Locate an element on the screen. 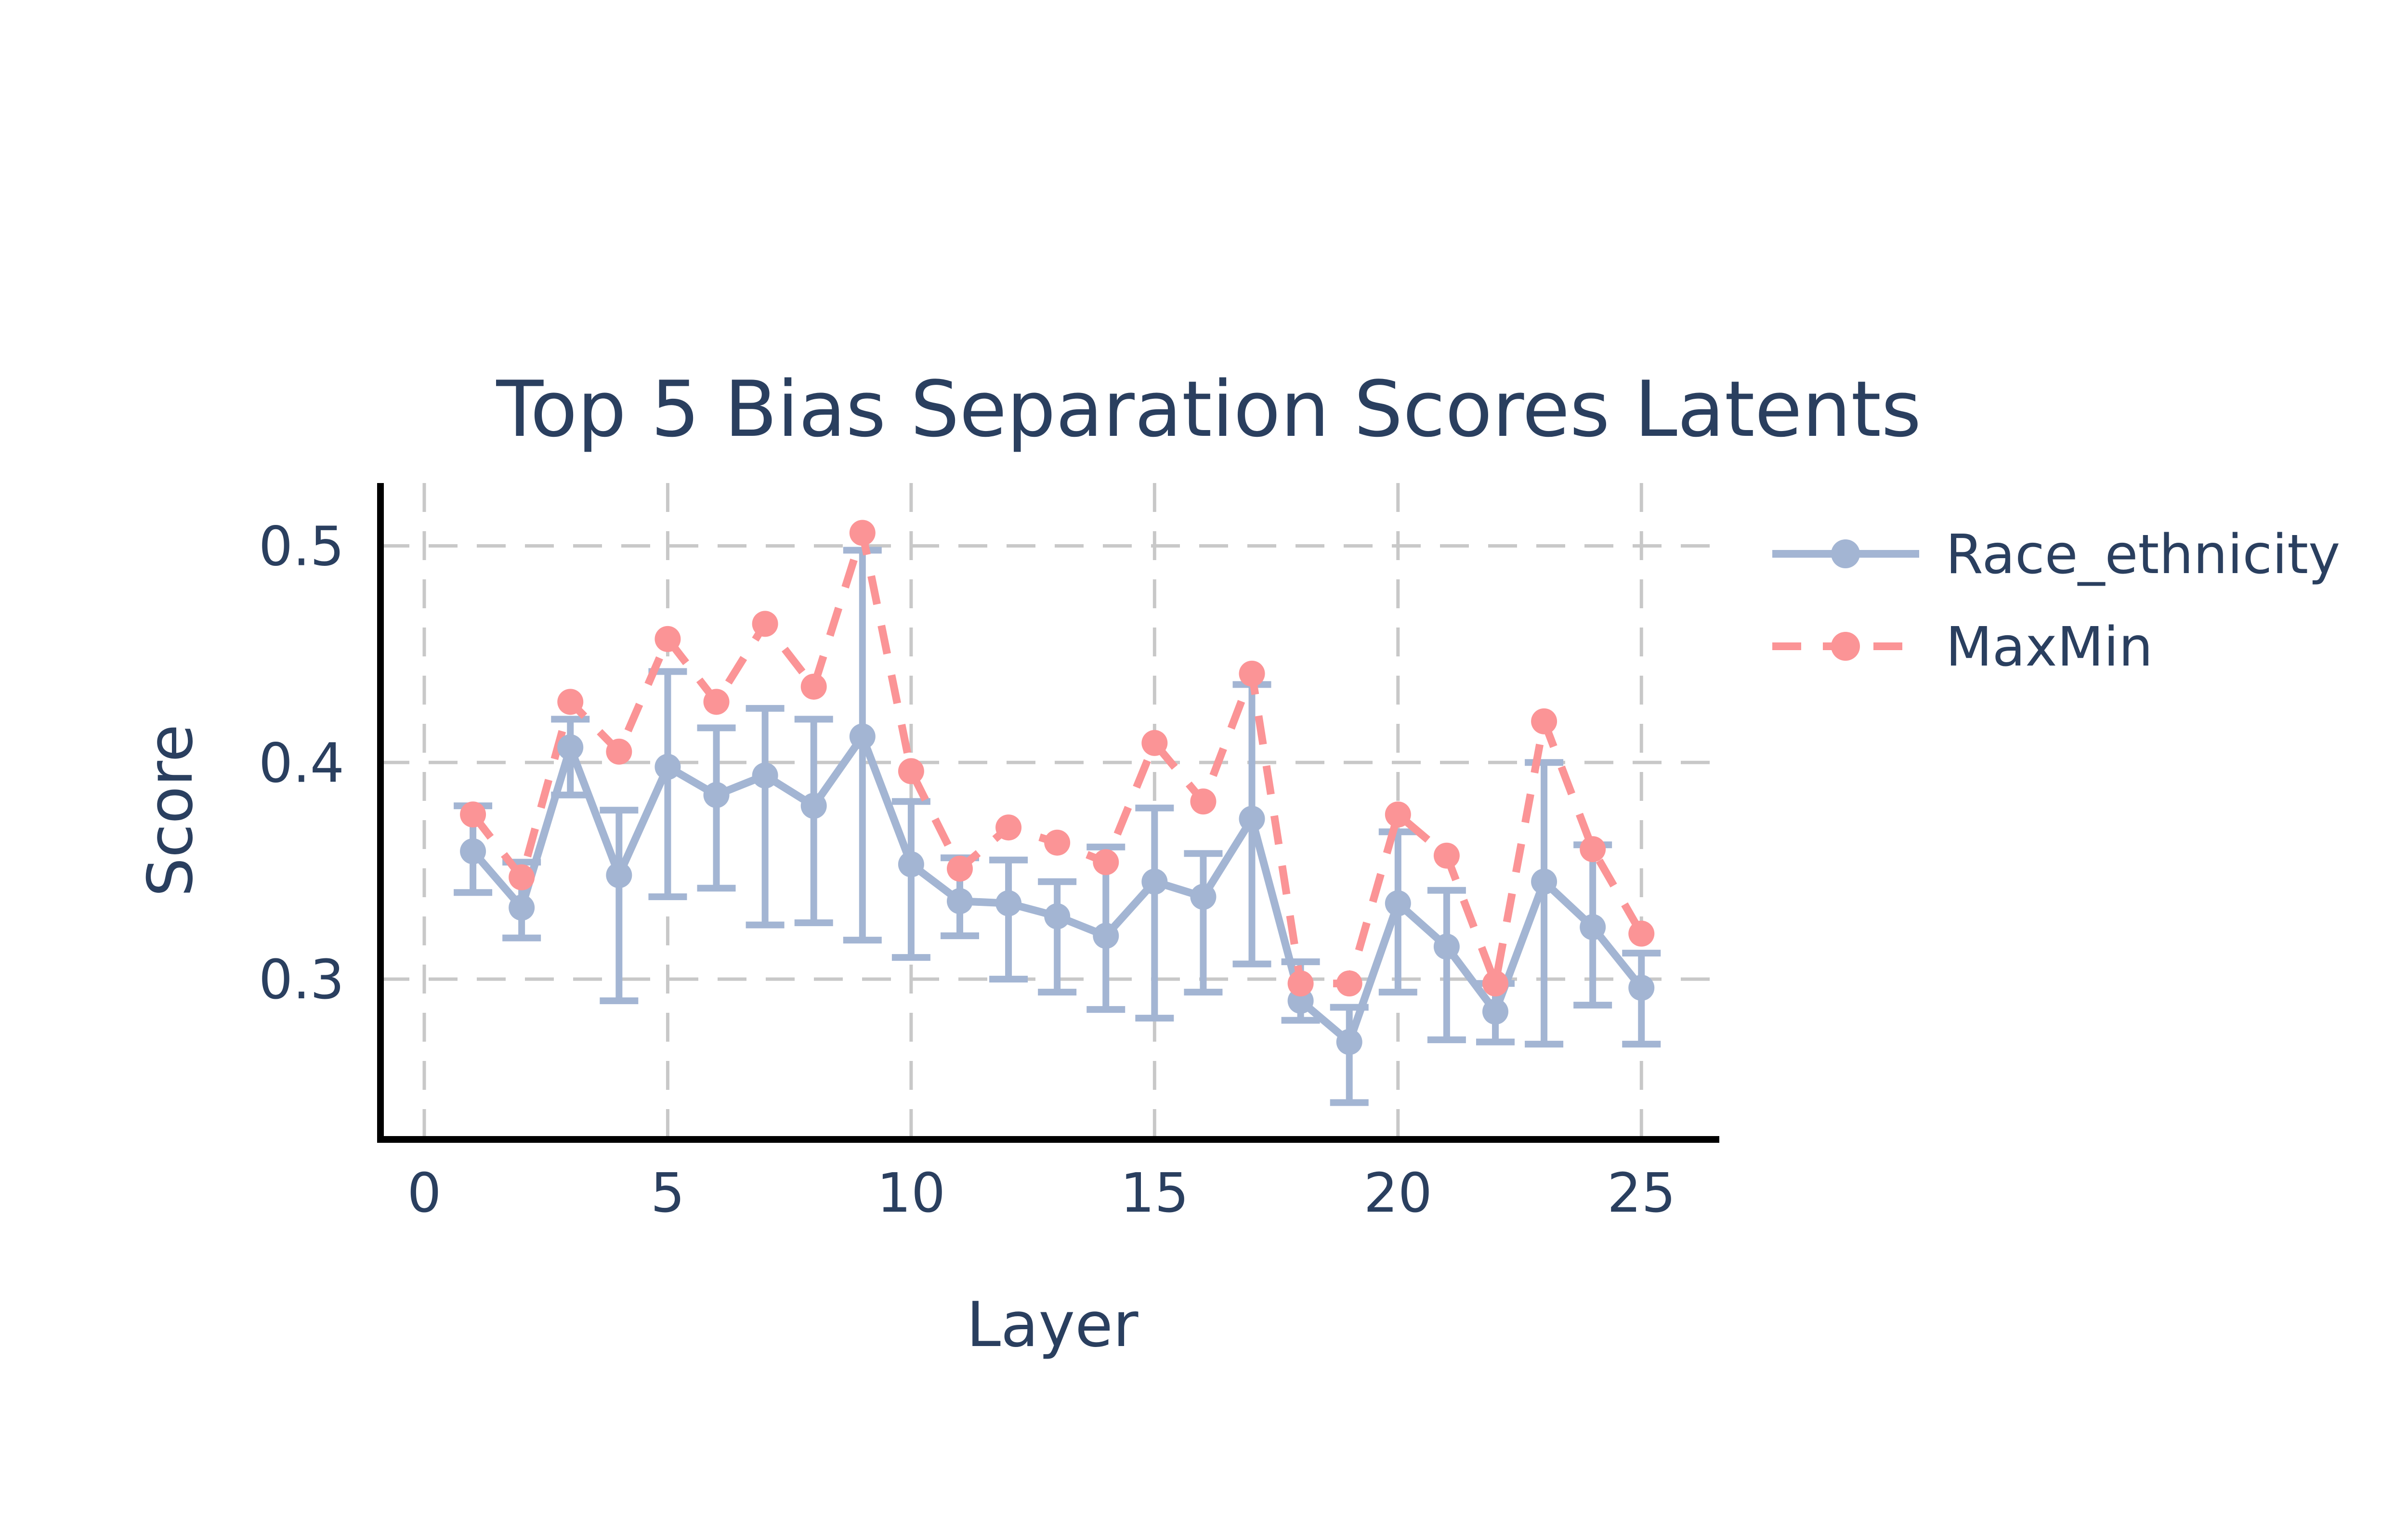 Image resolution: width=2408 pixels, height=1517 pixels. x-tick-label-3: 15 is located at coordinates (1154, 1193).